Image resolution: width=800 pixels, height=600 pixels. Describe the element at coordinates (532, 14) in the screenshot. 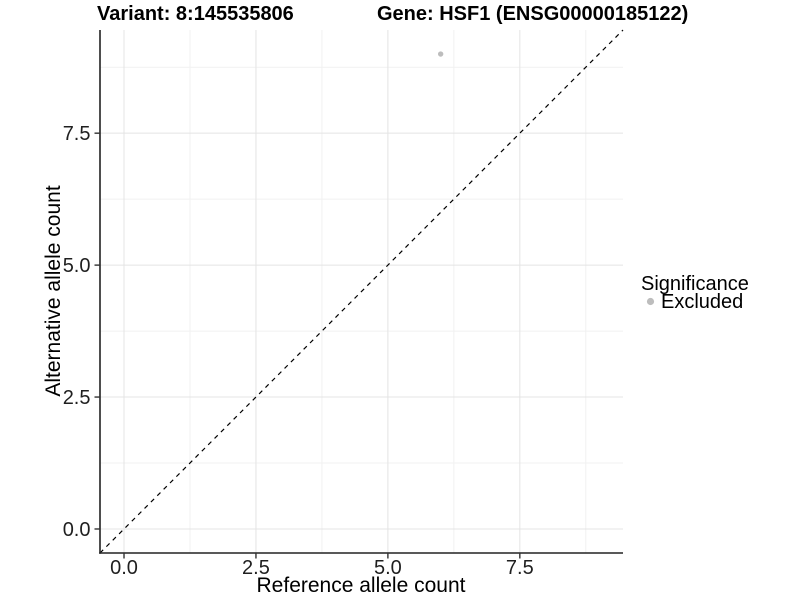

I see `plot-title-gene: Gene: HSF1 (ENSG00000185122)` at that location.